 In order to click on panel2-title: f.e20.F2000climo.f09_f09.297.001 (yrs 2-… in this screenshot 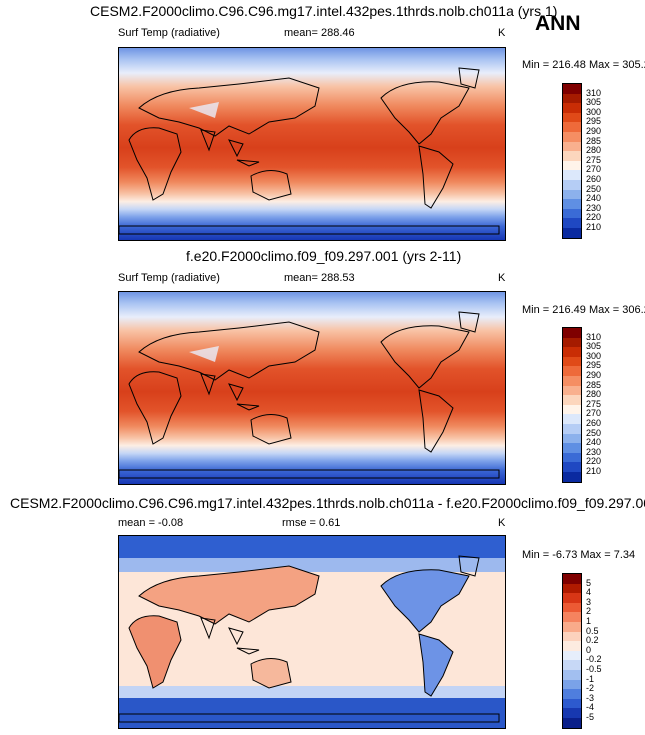, I will do `click(324, 256)`.